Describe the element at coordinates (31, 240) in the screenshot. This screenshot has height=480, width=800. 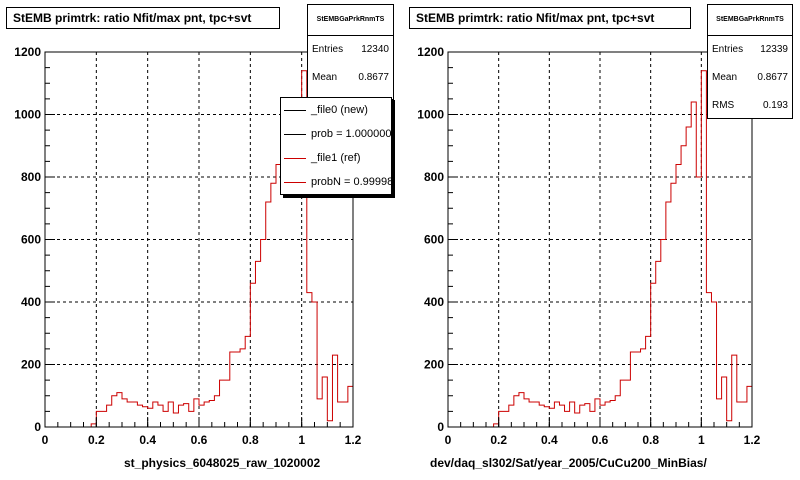
I see `left-y-tick-label: 600` at that location.